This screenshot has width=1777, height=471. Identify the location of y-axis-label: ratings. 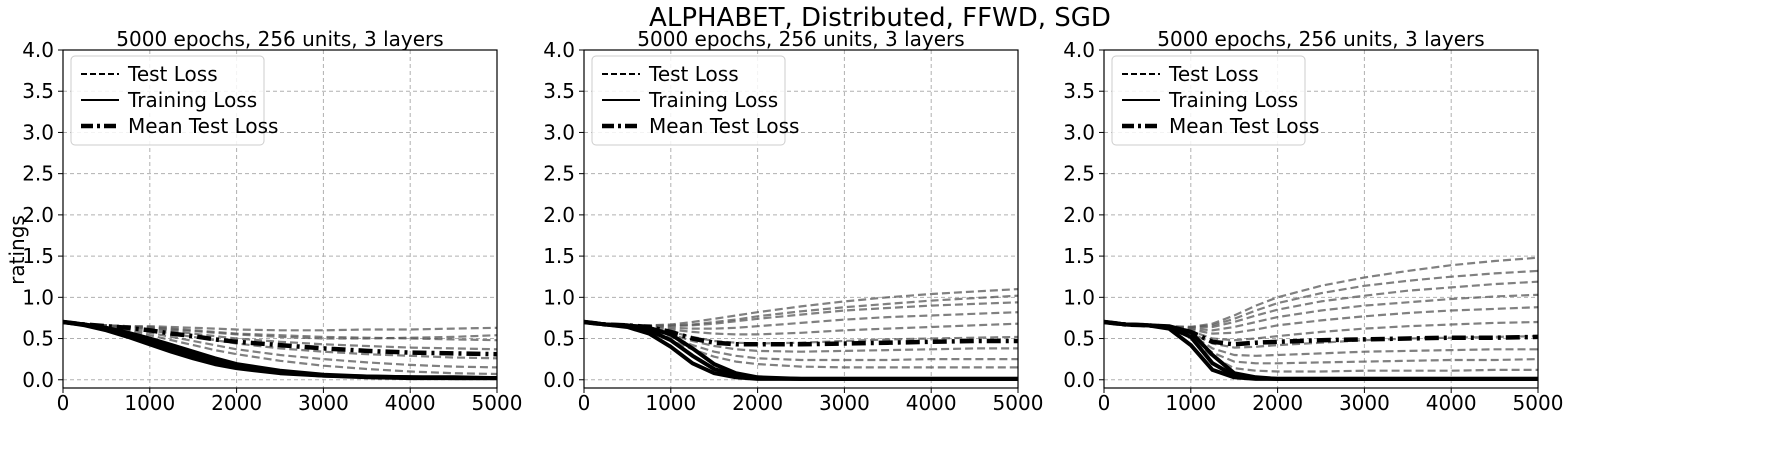
(17, 250).